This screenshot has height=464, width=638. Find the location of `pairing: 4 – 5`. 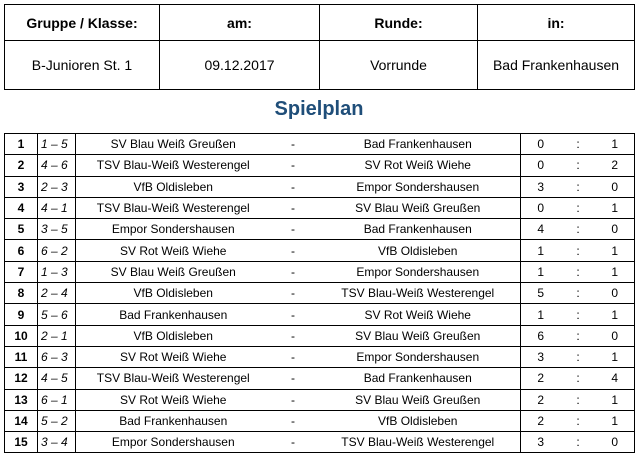

pairing: 4 – 5 is located at coordinates (56, 378).